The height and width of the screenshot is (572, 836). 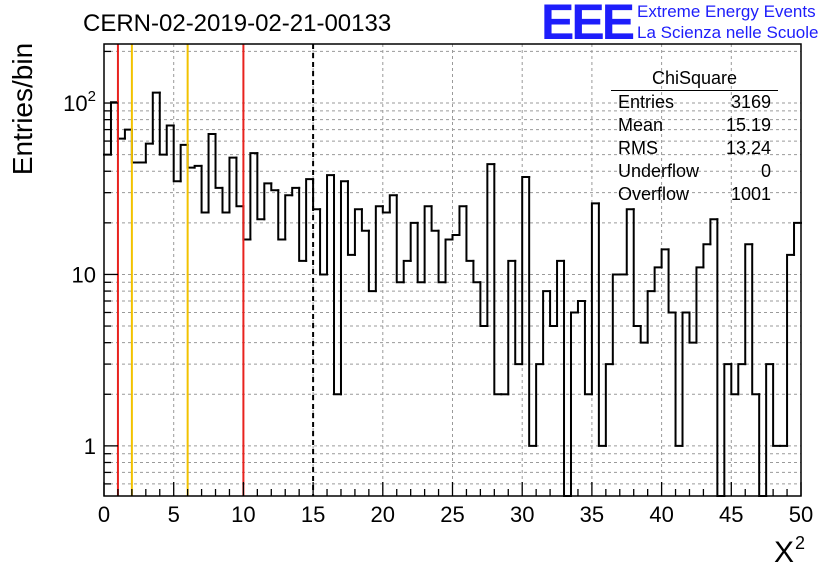 What do you see at coordinates (694, 125) in the screenshot?
I see `stats-row-mean: Mean 15.19` at bounding box center [694, 125].